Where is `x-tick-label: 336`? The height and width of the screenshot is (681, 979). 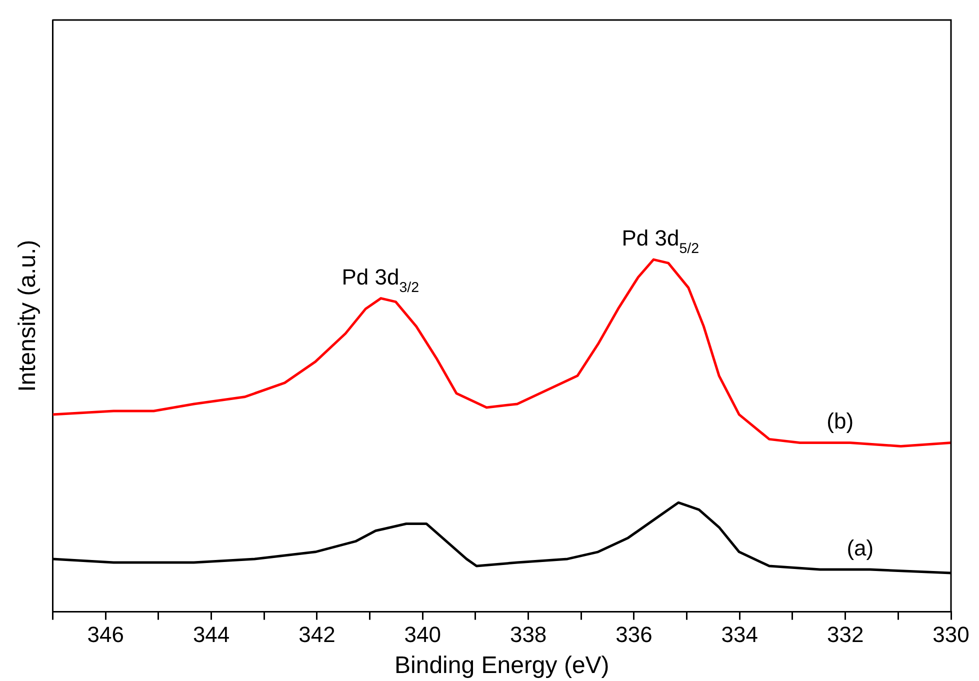
x-tick-label: 336 is located at coordinates (634, 635).